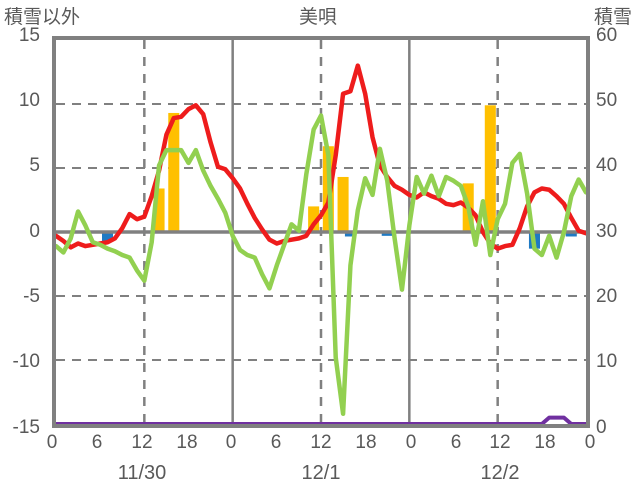  I want to click on x-tick-2: 12, so click(142, 442).